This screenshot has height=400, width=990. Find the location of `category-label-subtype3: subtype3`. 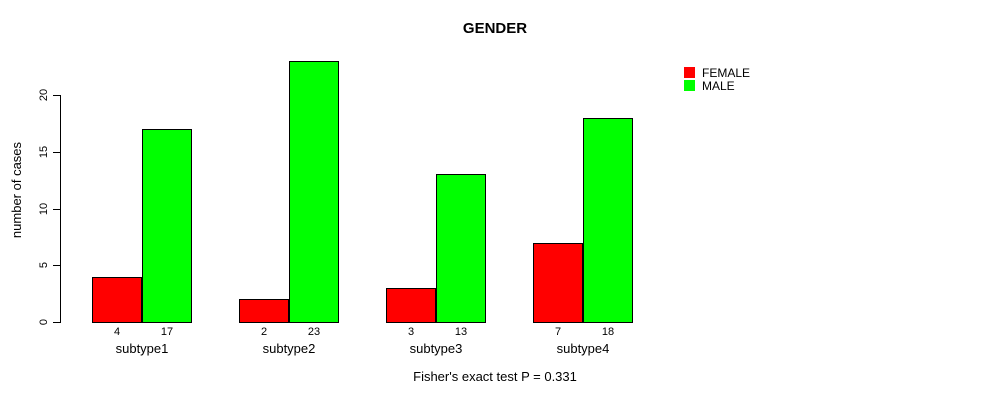

category-label-subtype3: subtype3 is located at coordinates (436, 348).